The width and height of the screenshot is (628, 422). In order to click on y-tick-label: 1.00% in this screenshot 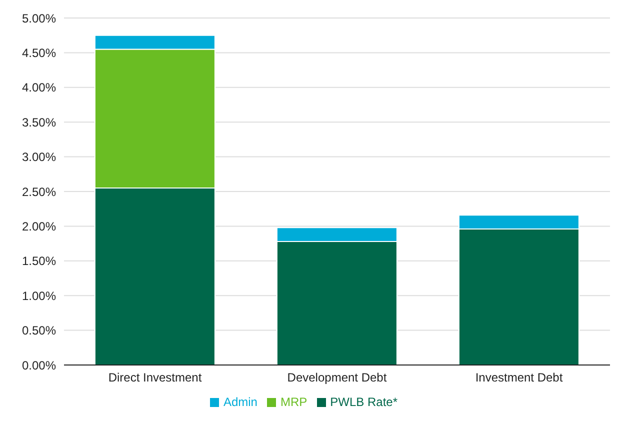, I will do `click(39, 295)`.